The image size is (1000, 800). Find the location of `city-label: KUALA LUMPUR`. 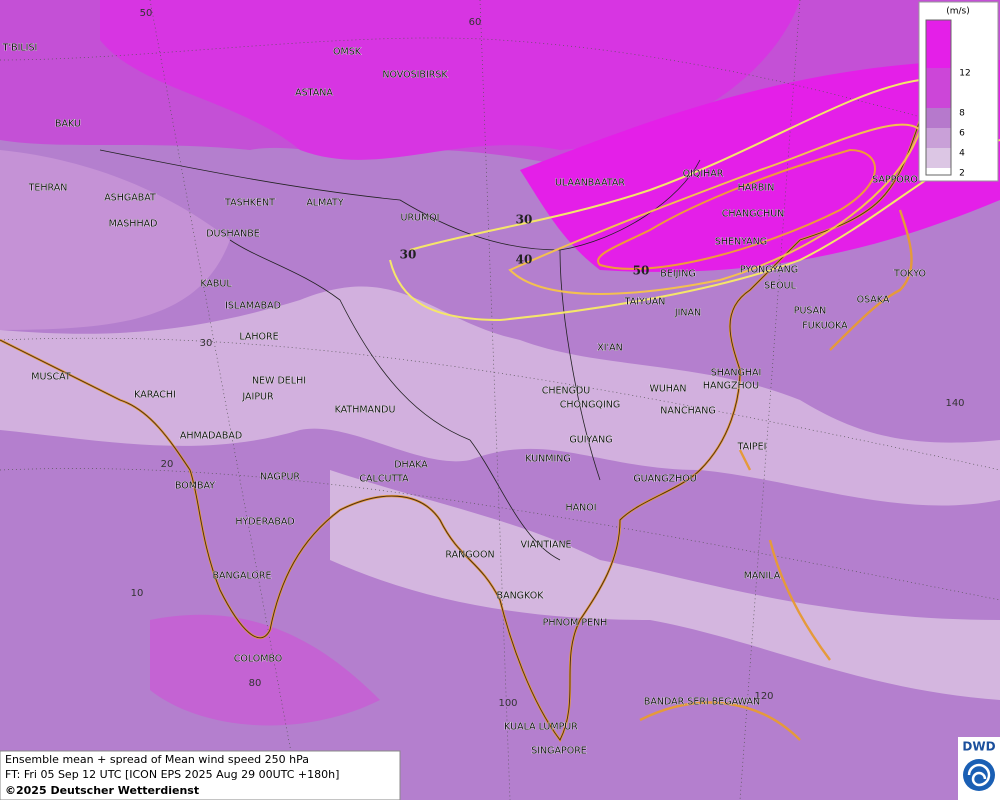

city-label: KUALA LUMPUR is located at coordinates (541, 727).